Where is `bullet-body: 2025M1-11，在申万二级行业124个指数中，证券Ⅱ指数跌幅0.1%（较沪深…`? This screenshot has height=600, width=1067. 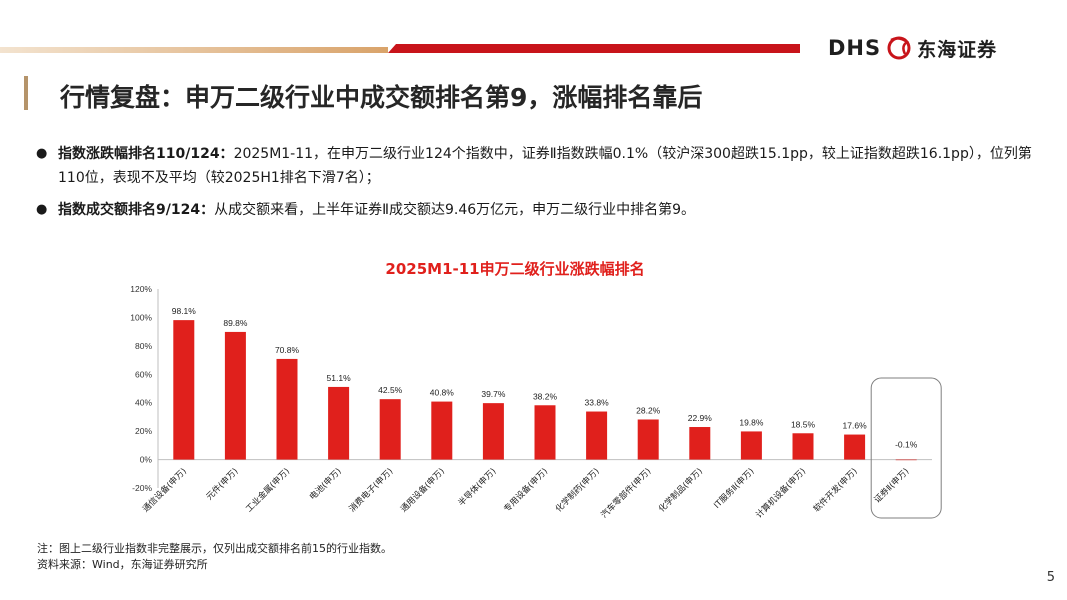
bullet-body: 2025M1-11，在申万二级行业124个指数中，证券Ⅱ指数跌幅0.1%（较沪深… is located at coordinates (545, 166).